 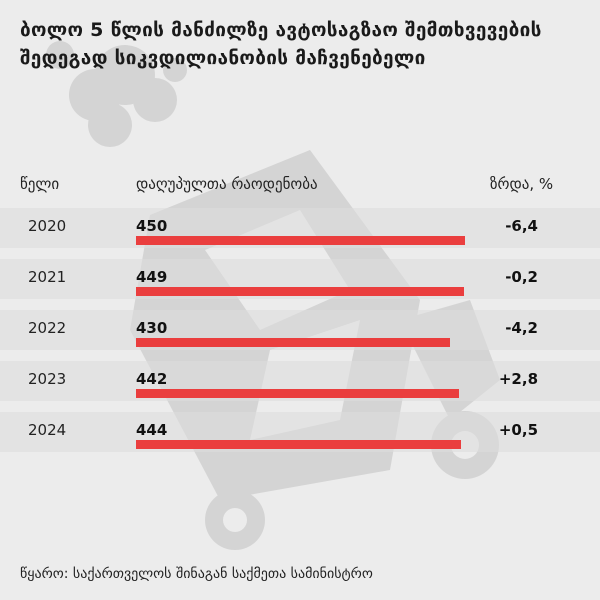 I want to click on data-label: 449, so click(x=152, y=277).